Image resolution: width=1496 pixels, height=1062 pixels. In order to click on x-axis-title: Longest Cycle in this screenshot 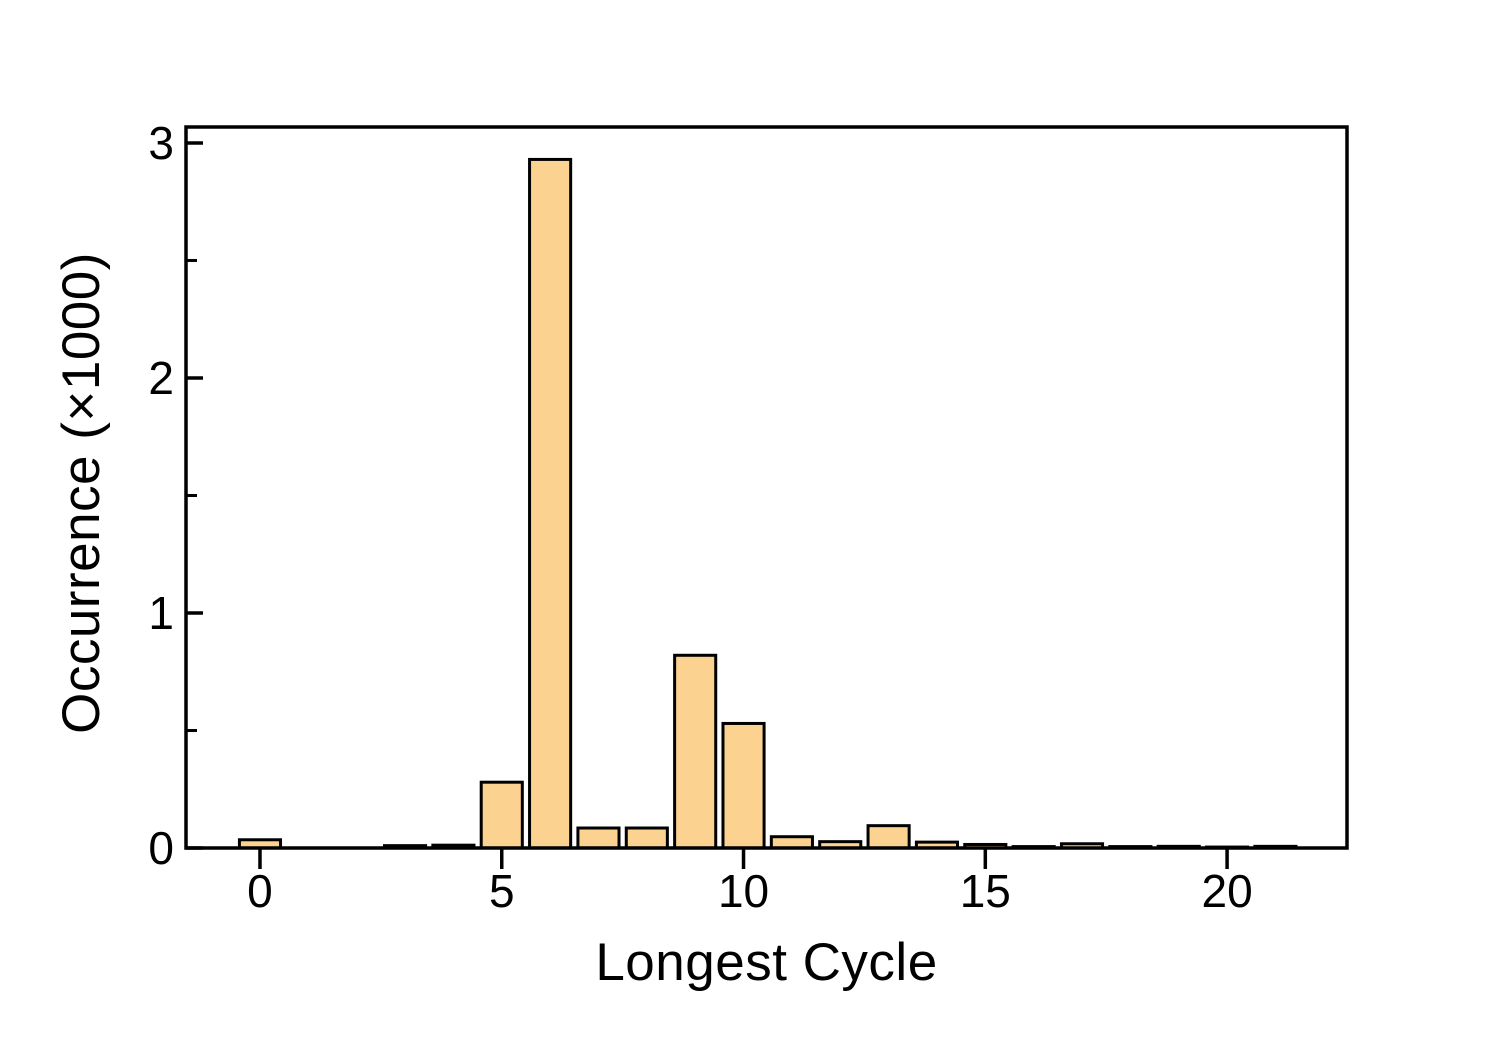, I will do `click(766, 962)`.